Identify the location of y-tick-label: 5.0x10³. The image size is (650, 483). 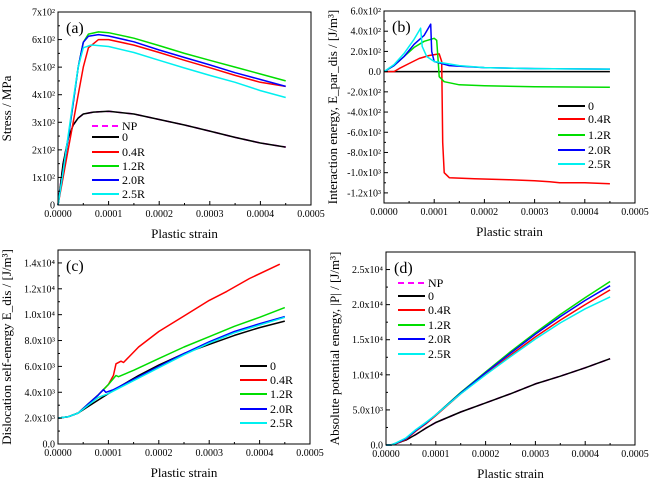
(368, 410).